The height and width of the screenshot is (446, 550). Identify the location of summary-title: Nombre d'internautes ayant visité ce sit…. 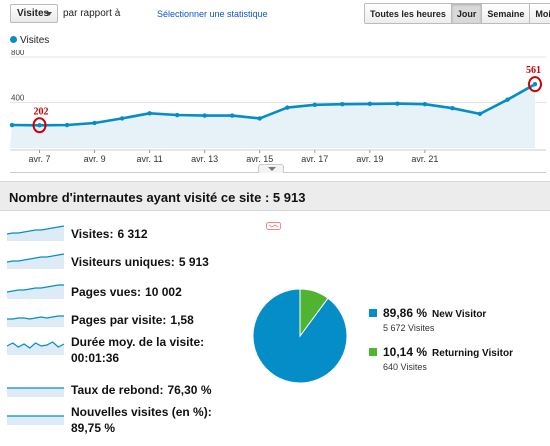
(157, 197).